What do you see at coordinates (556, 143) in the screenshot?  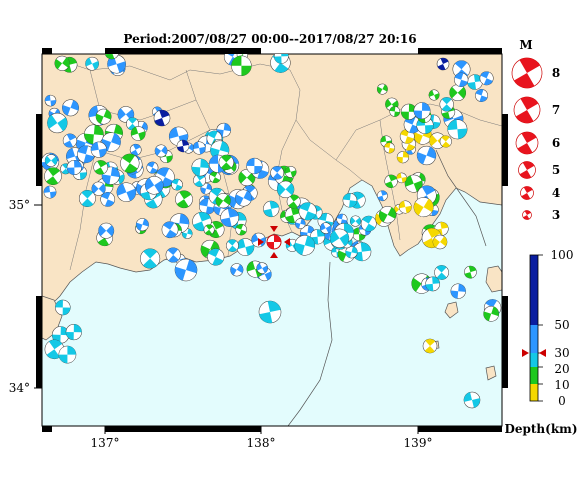 I see `magnitude-legend-label: 6` at bounding box center [556, 143].